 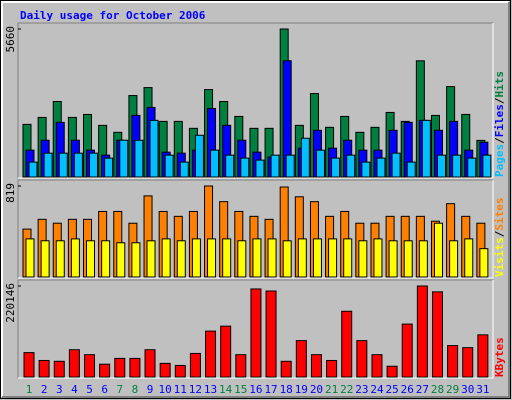 What do you see at coordinates (452, 389) in the screenshot?
I see `x-tick-label: 29` at bounding box center [452, 389].